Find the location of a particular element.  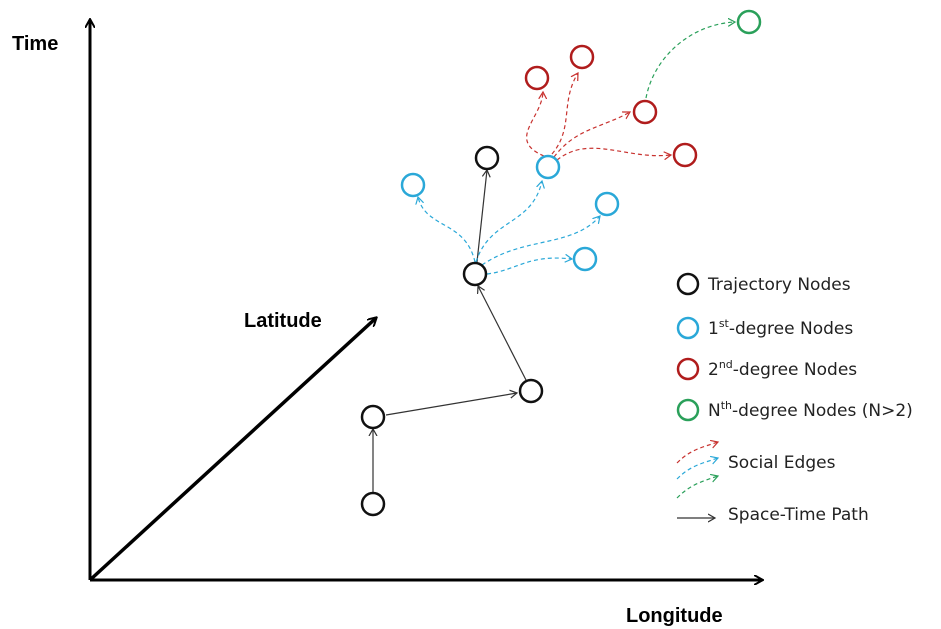

first-degree-edges is located at coordinates (509, 228).